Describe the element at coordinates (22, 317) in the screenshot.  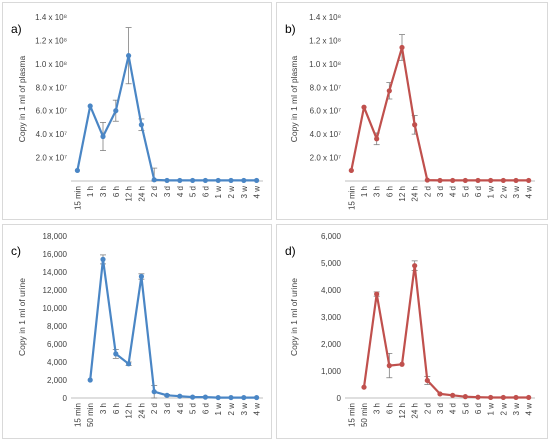
I see `y-axis-label: Copy in 1 ml of urine` at that location.